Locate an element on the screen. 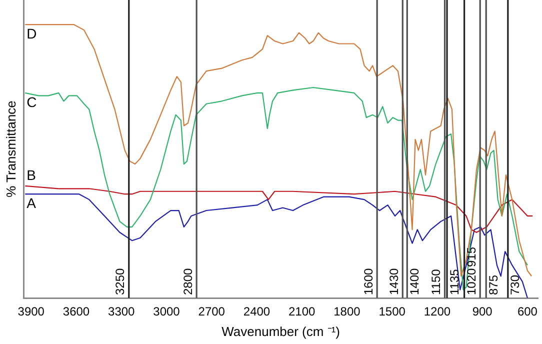 This screenshot has width=542, height=344. ref-line-label: 1020 is located at coordinates (471, 281).